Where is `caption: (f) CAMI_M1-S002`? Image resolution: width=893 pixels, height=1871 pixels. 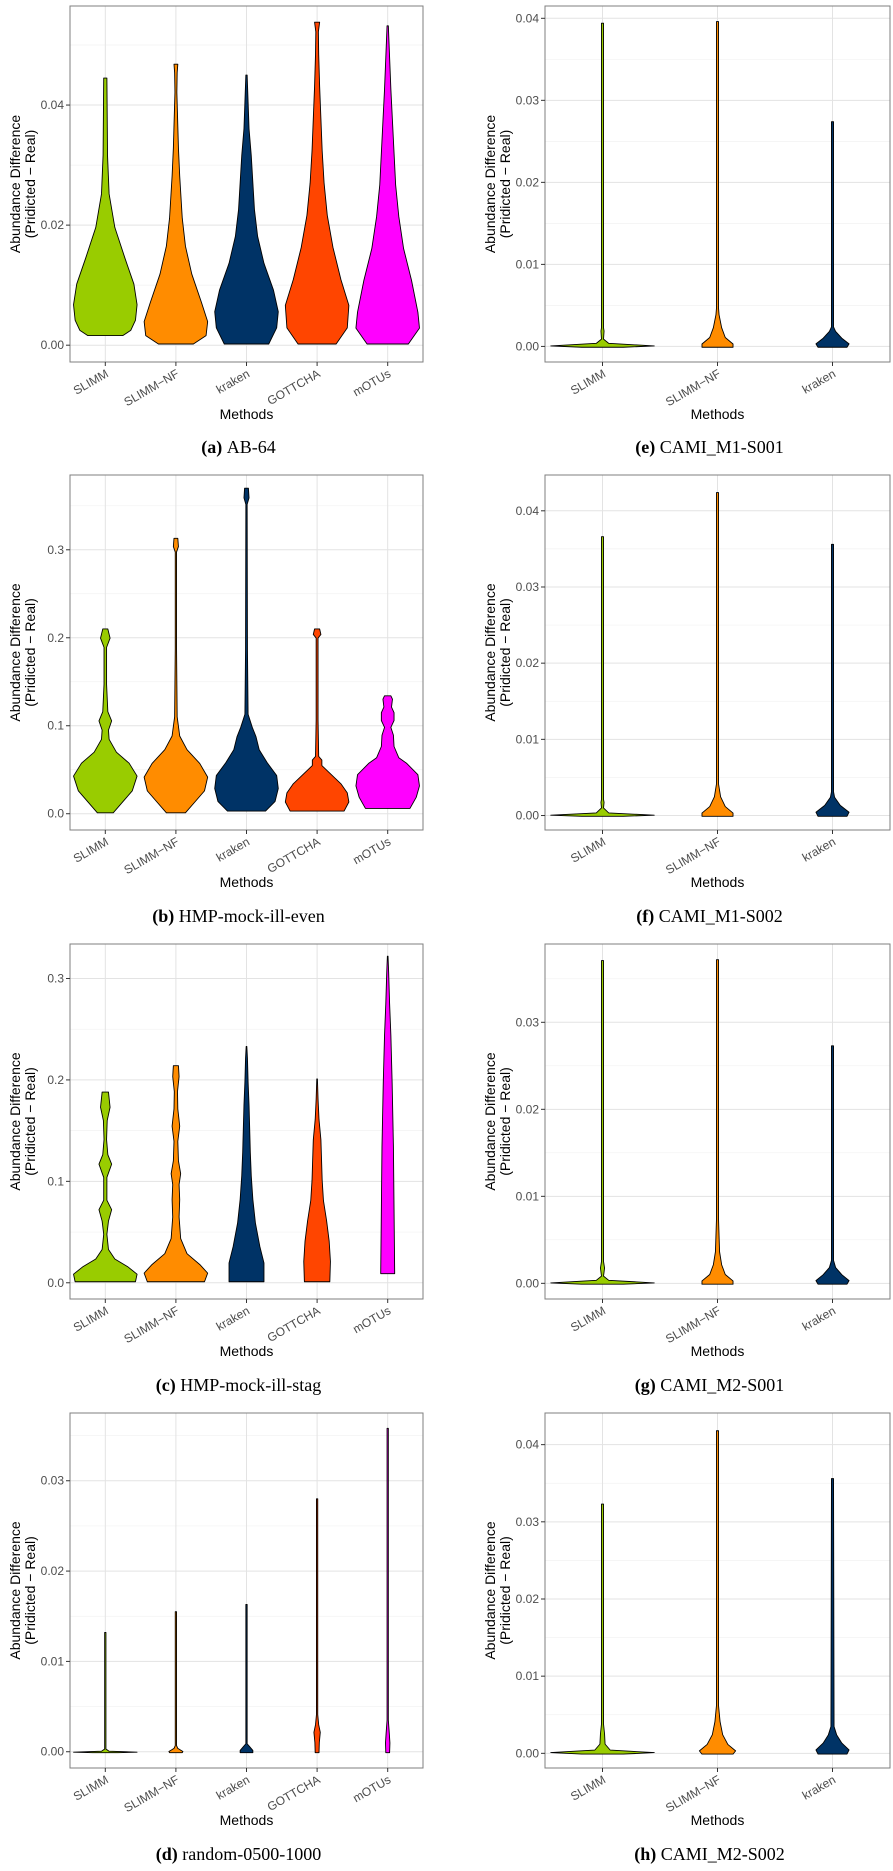 caption: (f) CAMI_M1-S002 is located at coordinates (709, 916).